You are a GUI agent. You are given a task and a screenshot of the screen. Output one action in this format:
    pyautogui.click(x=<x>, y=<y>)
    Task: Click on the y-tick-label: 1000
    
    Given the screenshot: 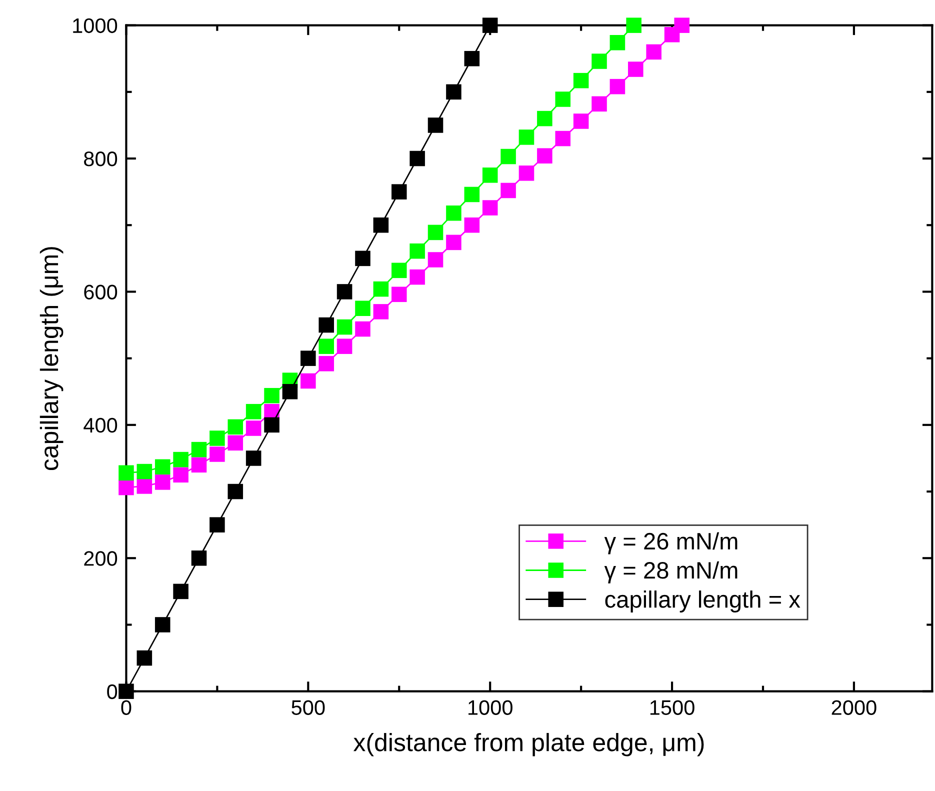 What is the action you would take?
    pyautogui.click(x=95, y=26)
    